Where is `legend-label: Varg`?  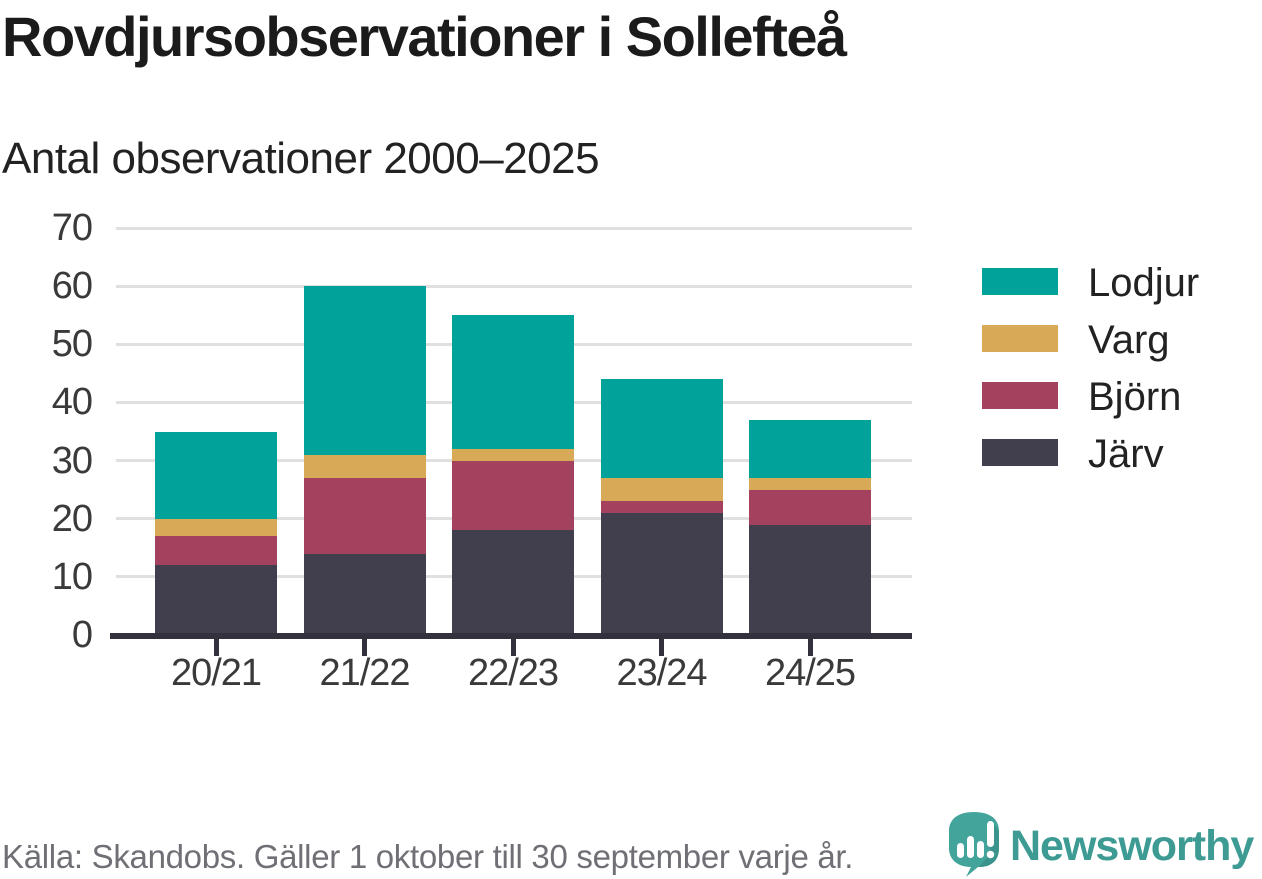
legend-label: Varg is located at coordinates (1129, 340).